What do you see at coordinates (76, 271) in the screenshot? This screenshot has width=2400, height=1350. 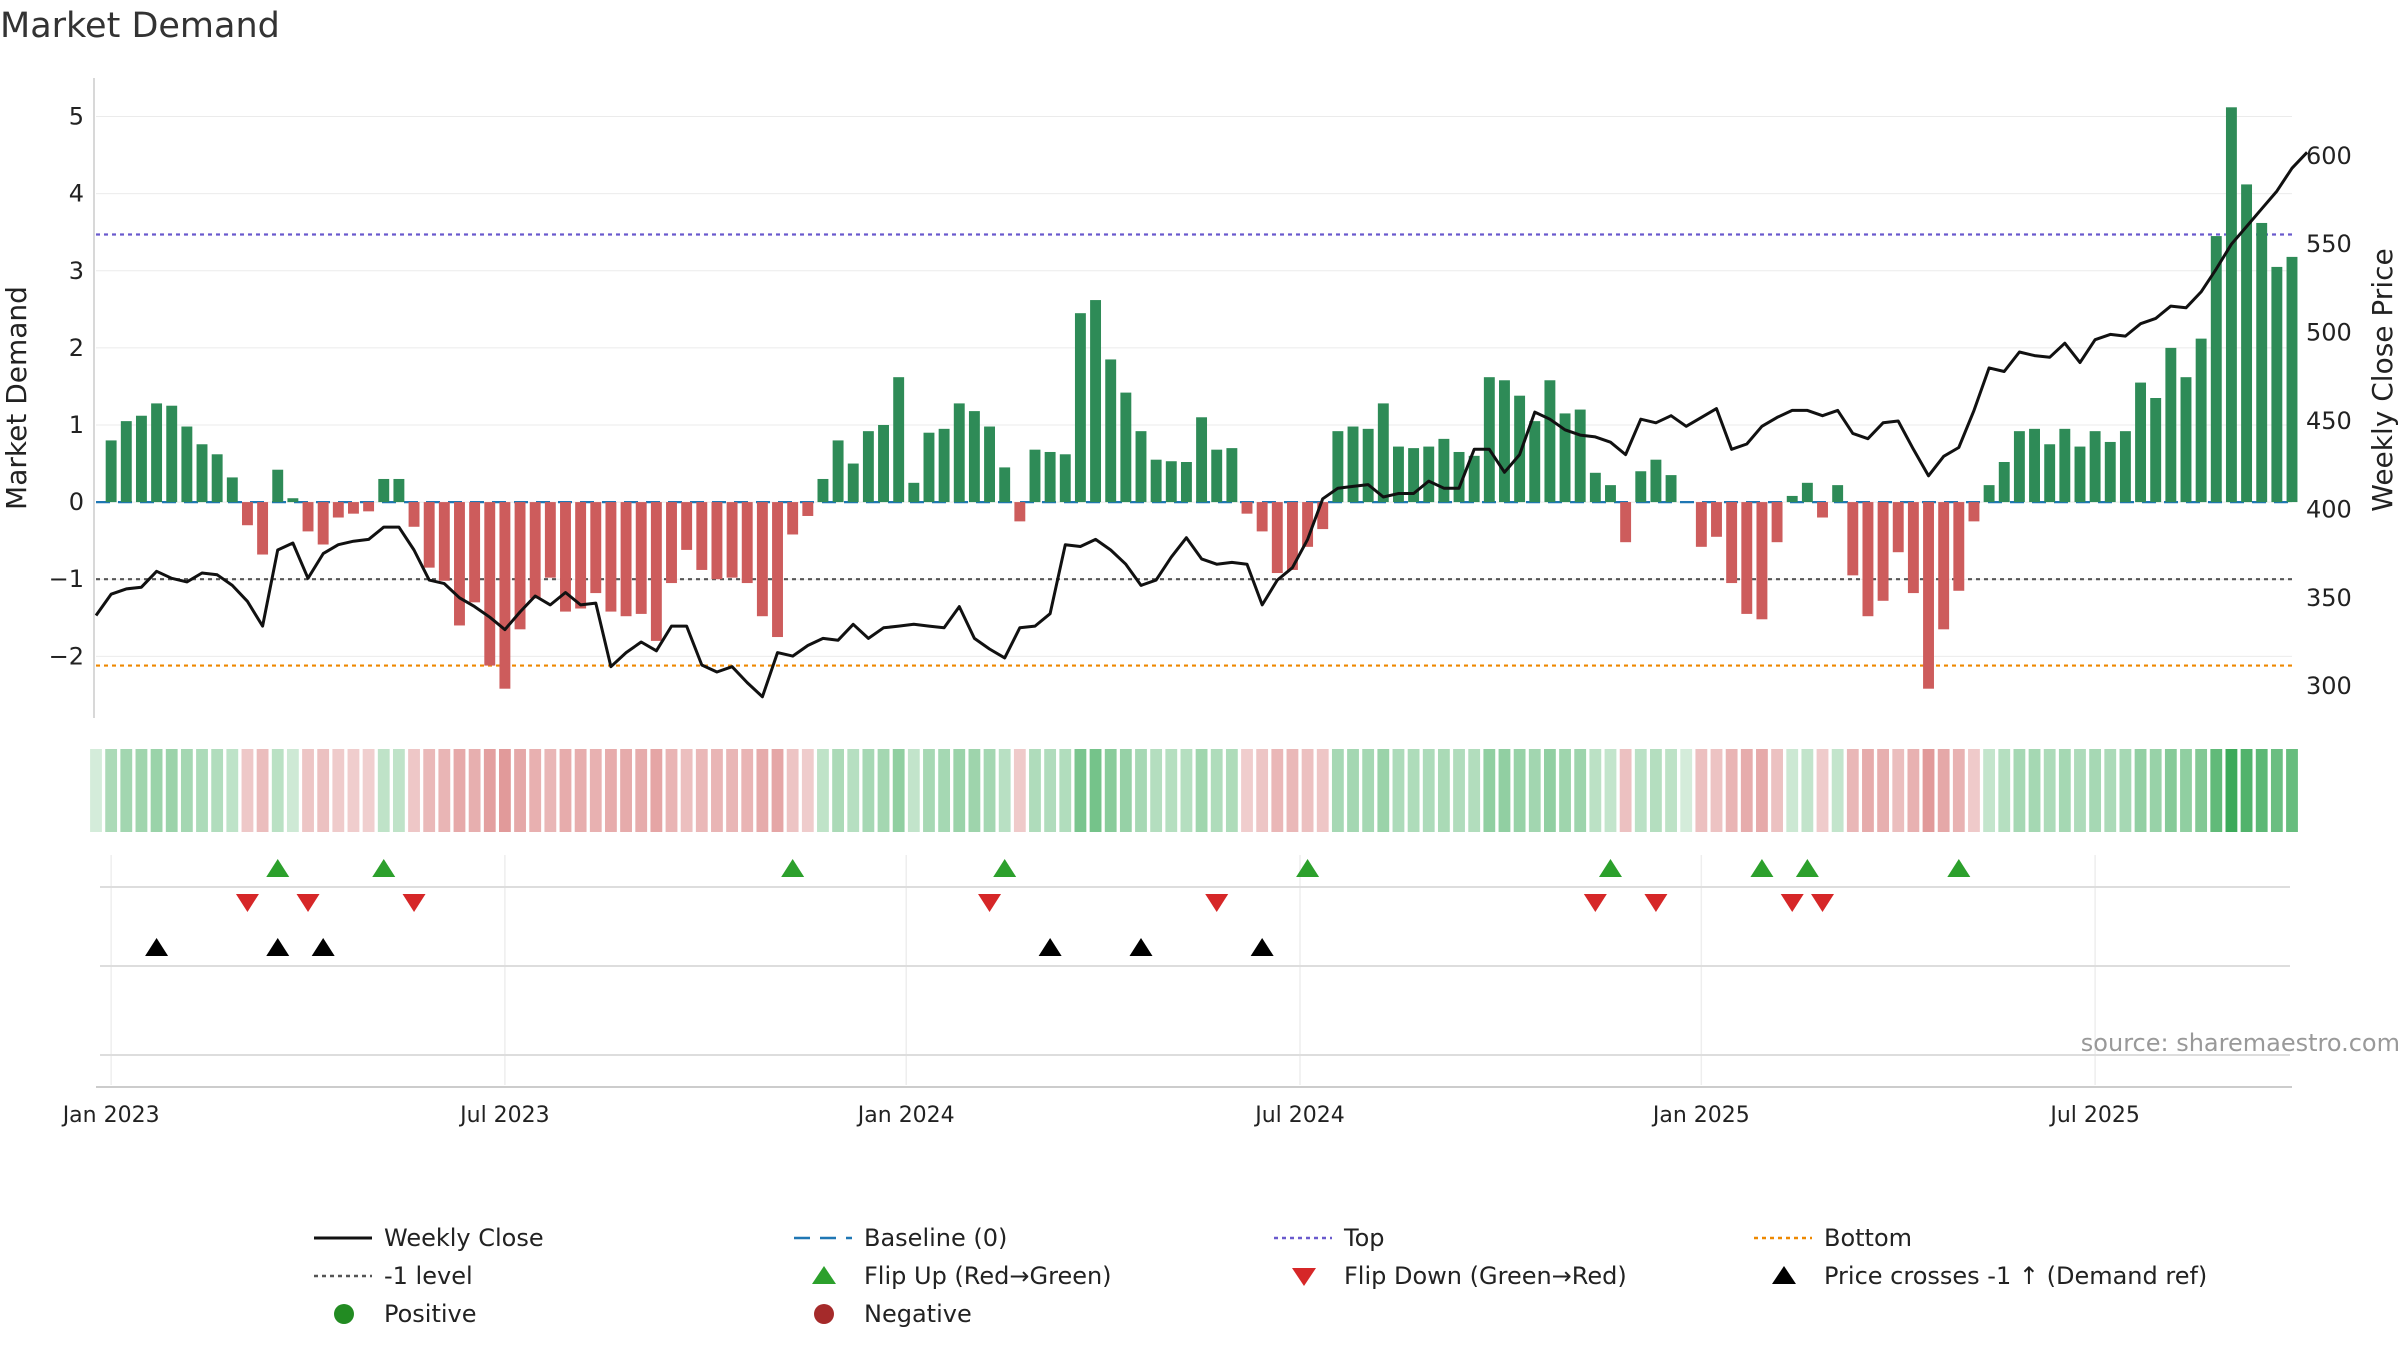 I see `y-tick-label: 3` at bounding box center [76, 271].